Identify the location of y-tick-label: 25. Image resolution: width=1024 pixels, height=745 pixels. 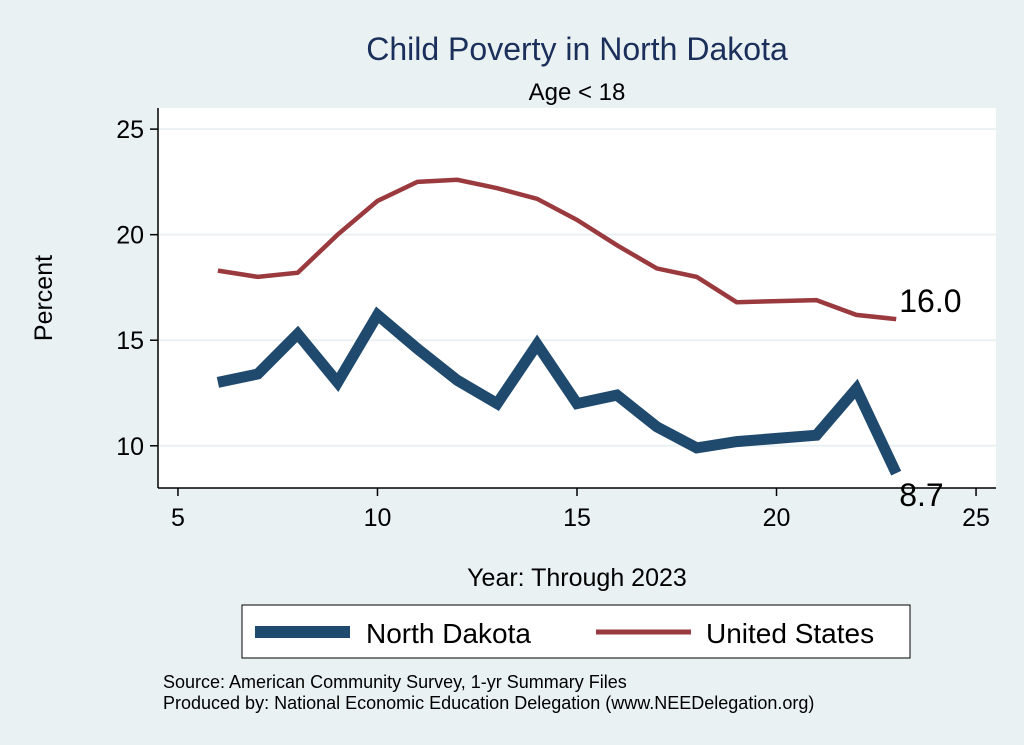
(130, 130).